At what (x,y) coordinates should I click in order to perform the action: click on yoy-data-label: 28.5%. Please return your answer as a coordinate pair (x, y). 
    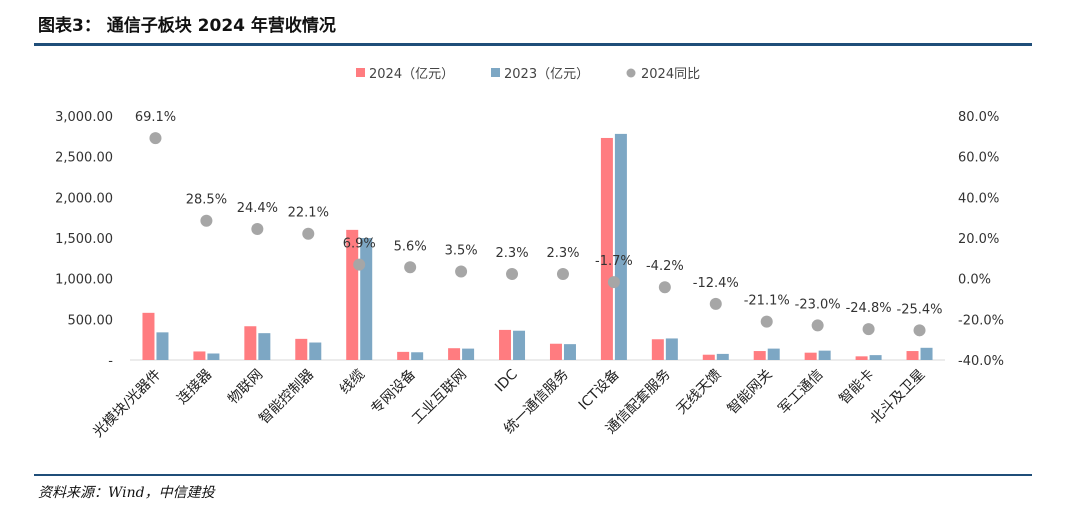
    Looking at the image, I should click on (206, 200).